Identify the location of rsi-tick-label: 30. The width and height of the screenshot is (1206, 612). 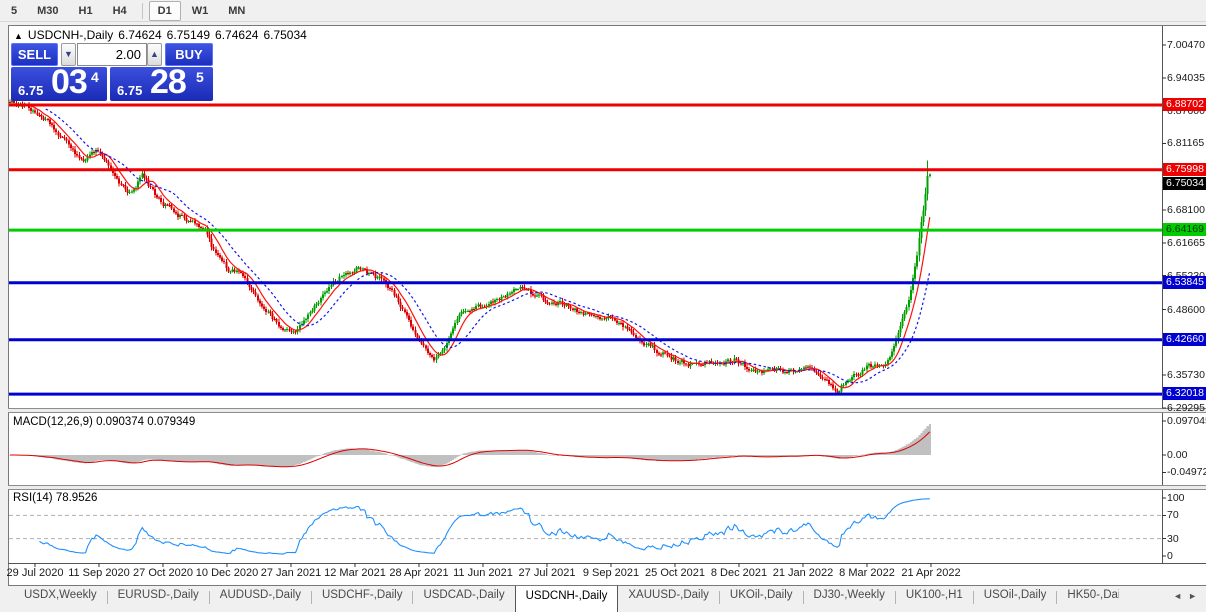
(1173, 538).